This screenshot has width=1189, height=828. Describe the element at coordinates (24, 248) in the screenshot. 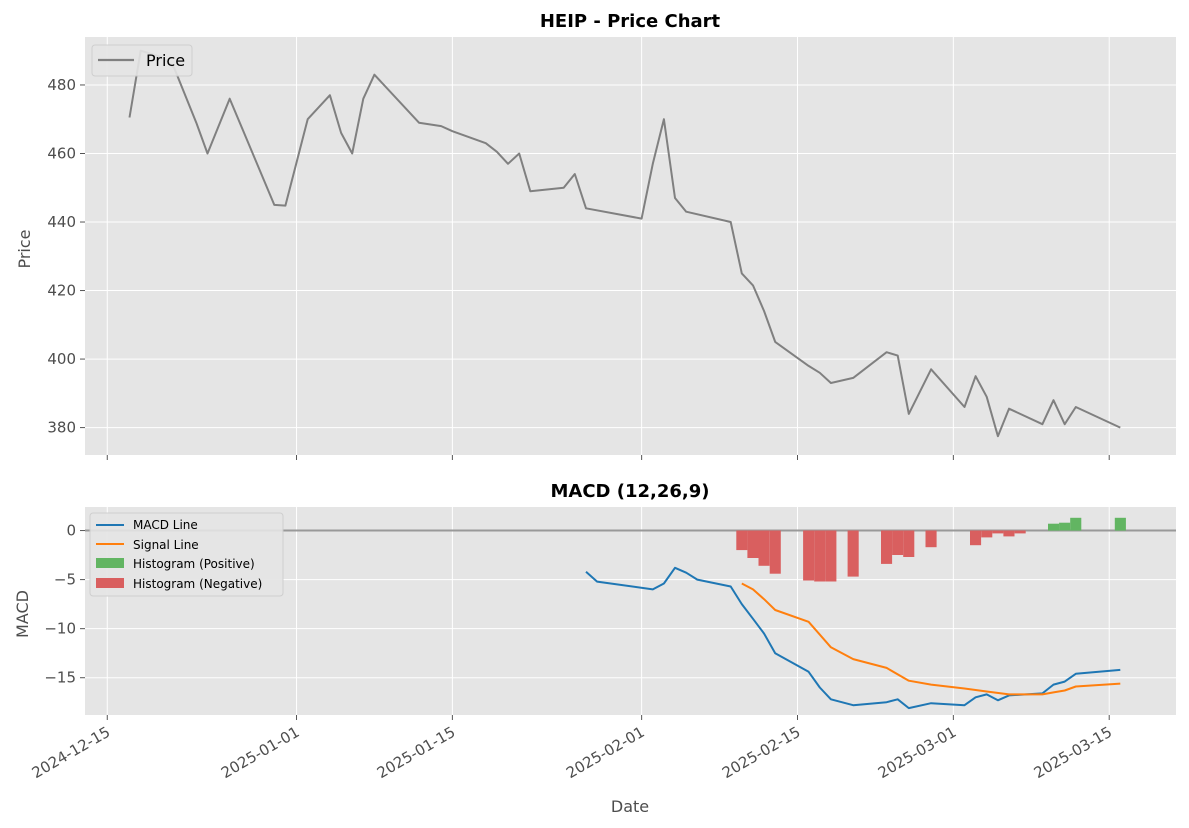

I see `price-y-axis-label: Price` at that location.